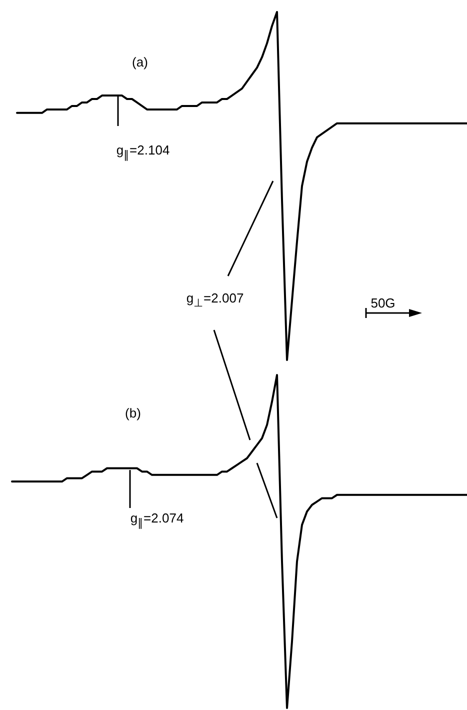 This screenshot has width=467, height=710. What do you see at coordinates (215, 300) in the screenshot?
I see `annotation: g$_{⊥}$=2.007` at bounding box center [215, 300].